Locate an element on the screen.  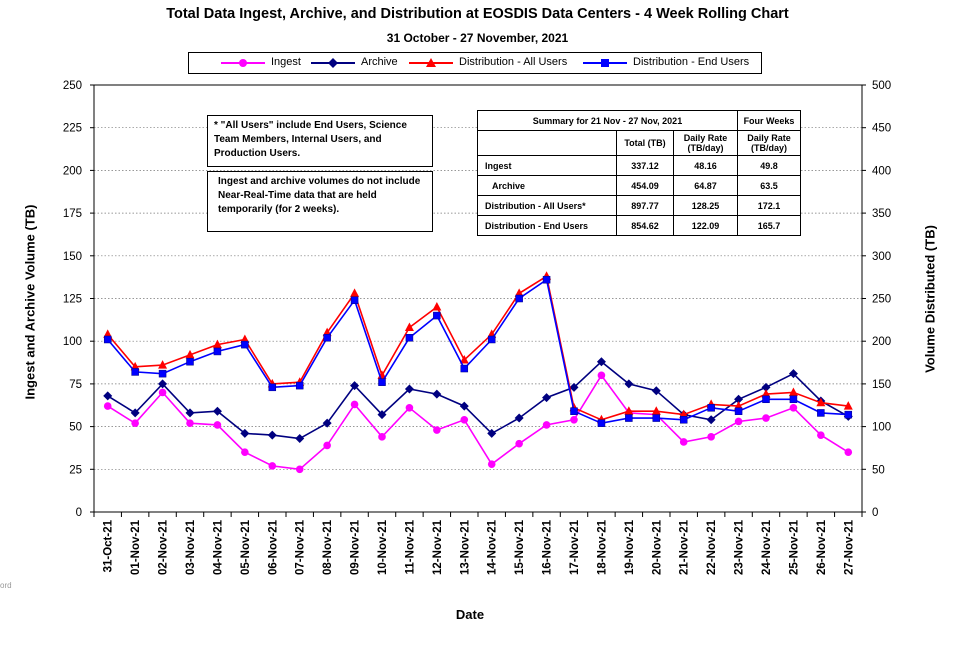
summary-row: Ingest 337.12 48.16 49.8 is located at coordinates (639, 165).